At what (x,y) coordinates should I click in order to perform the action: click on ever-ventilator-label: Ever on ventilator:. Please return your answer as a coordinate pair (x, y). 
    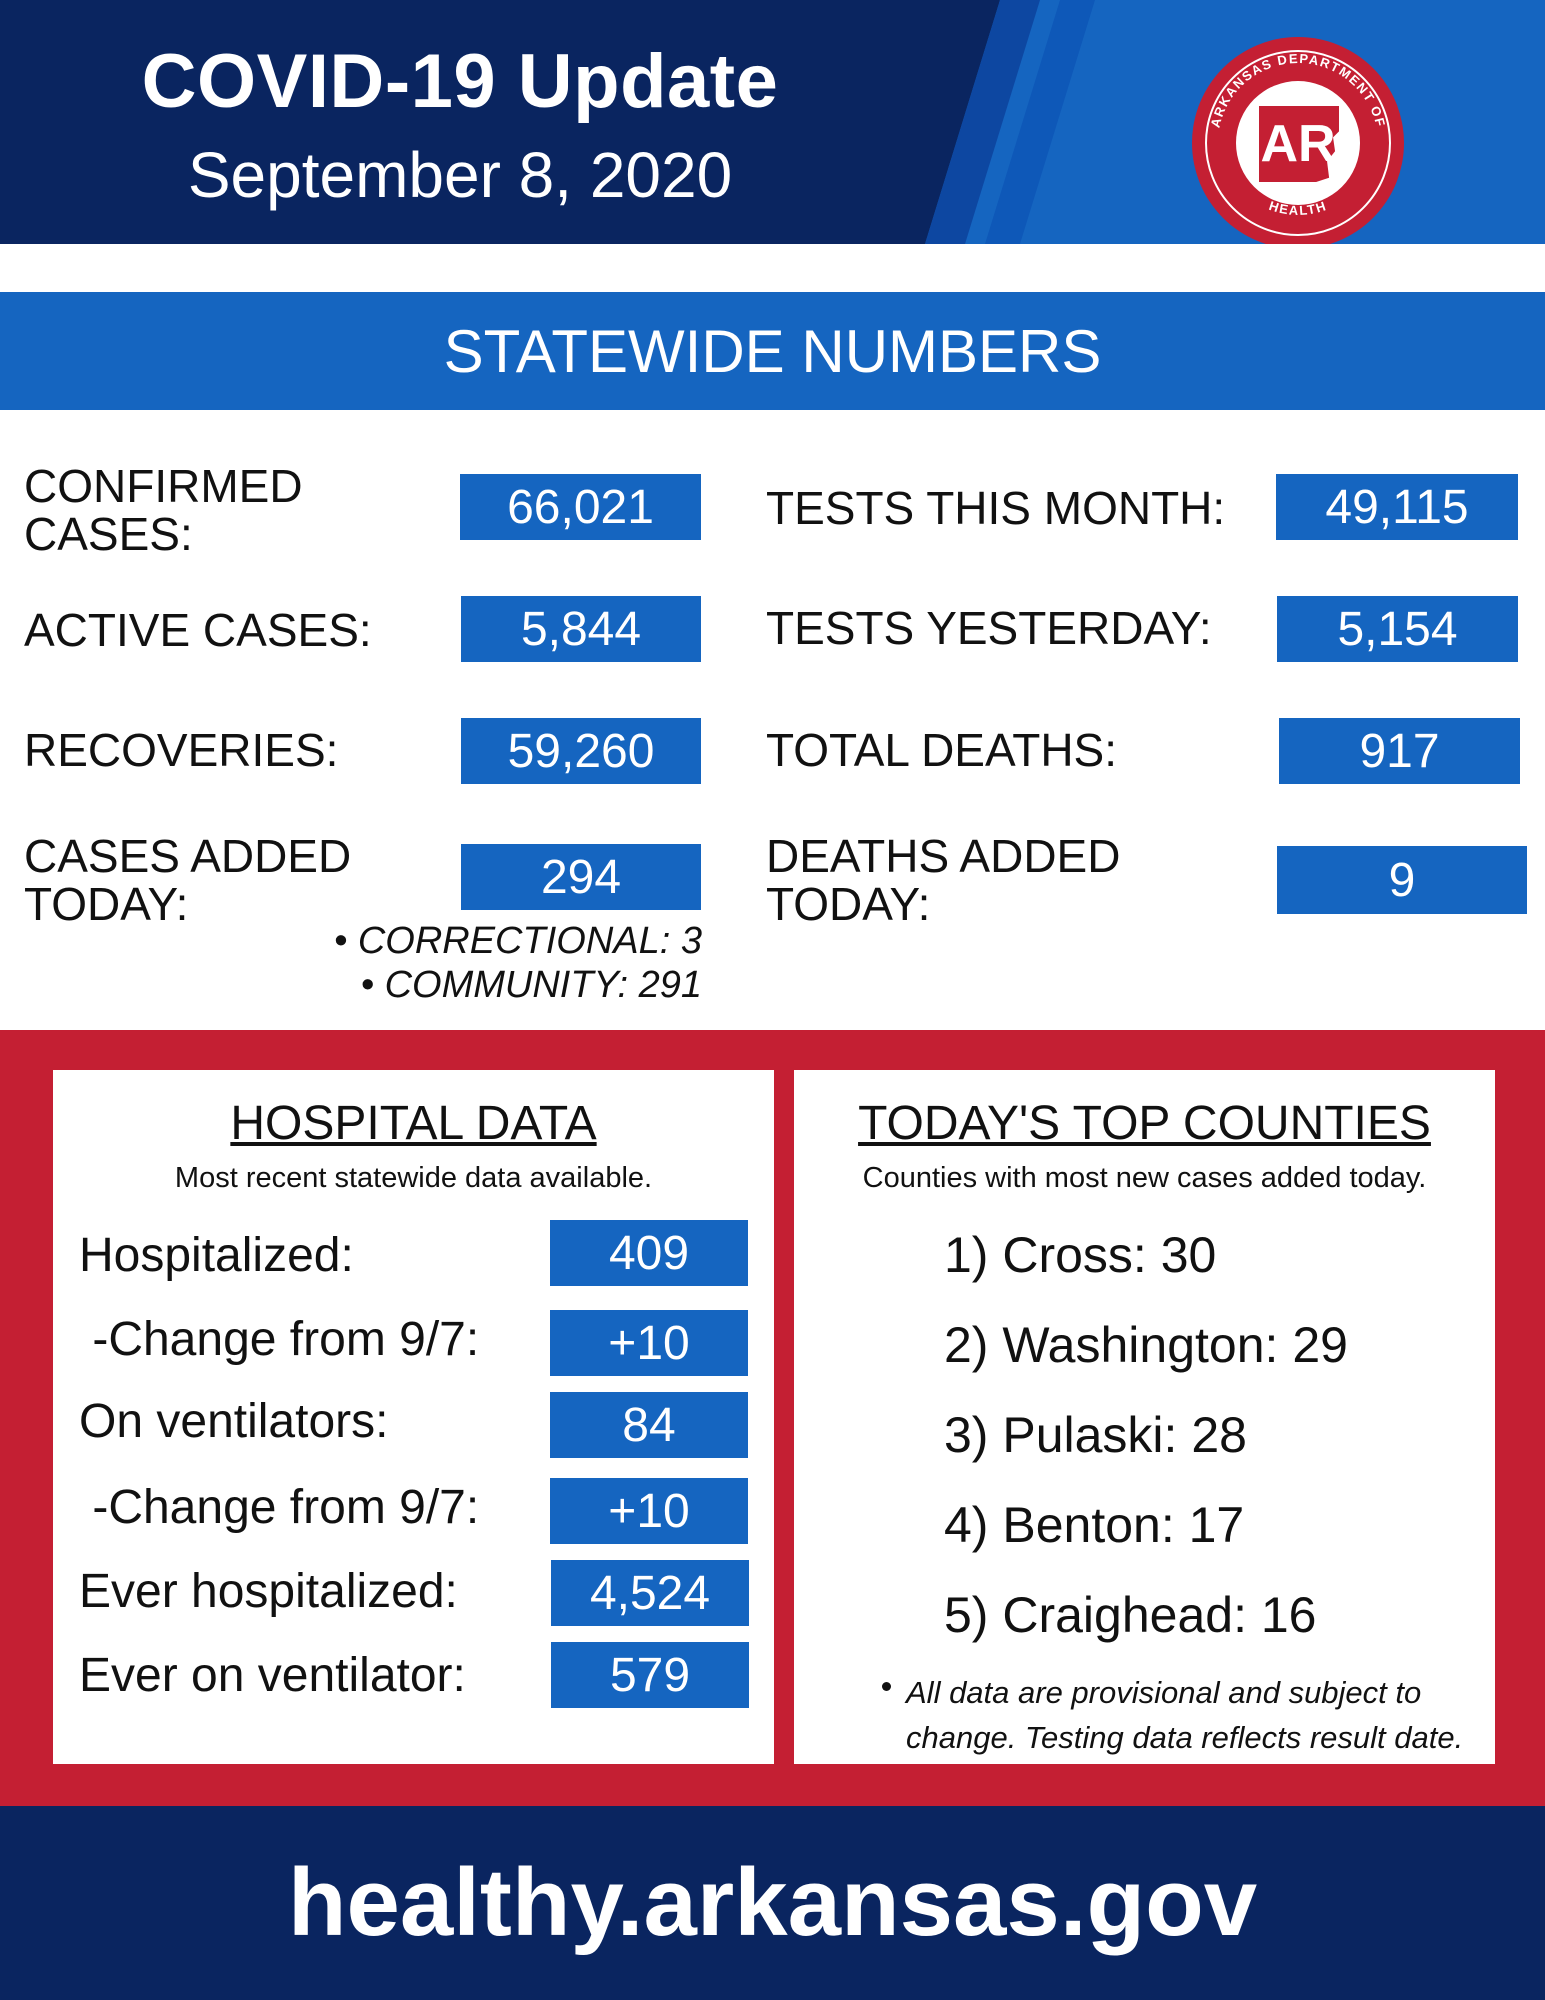
    Looking at the image, I should click on (272, 1675).